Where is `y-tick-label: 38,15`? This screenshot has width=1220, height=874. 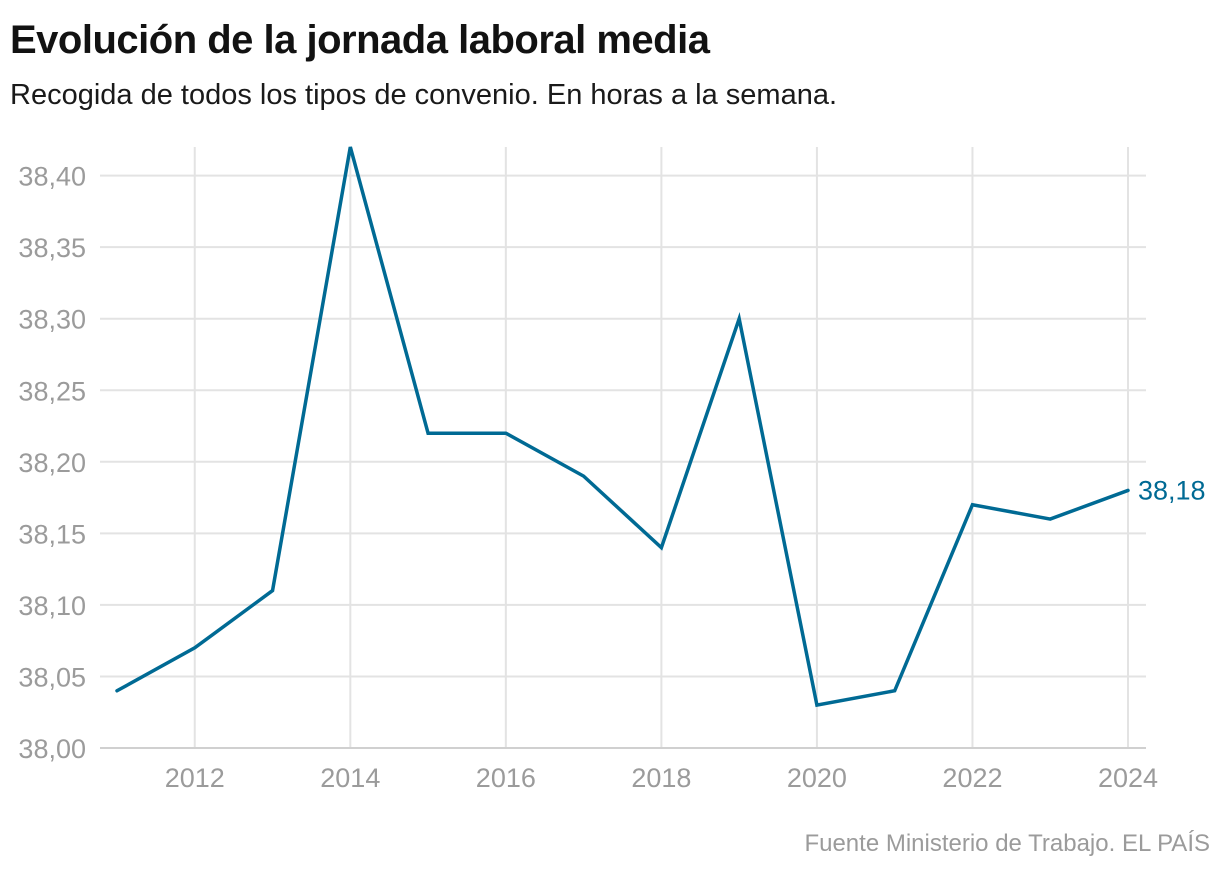 y-tick-label: 38,15 is located at coordinates (52, 534).